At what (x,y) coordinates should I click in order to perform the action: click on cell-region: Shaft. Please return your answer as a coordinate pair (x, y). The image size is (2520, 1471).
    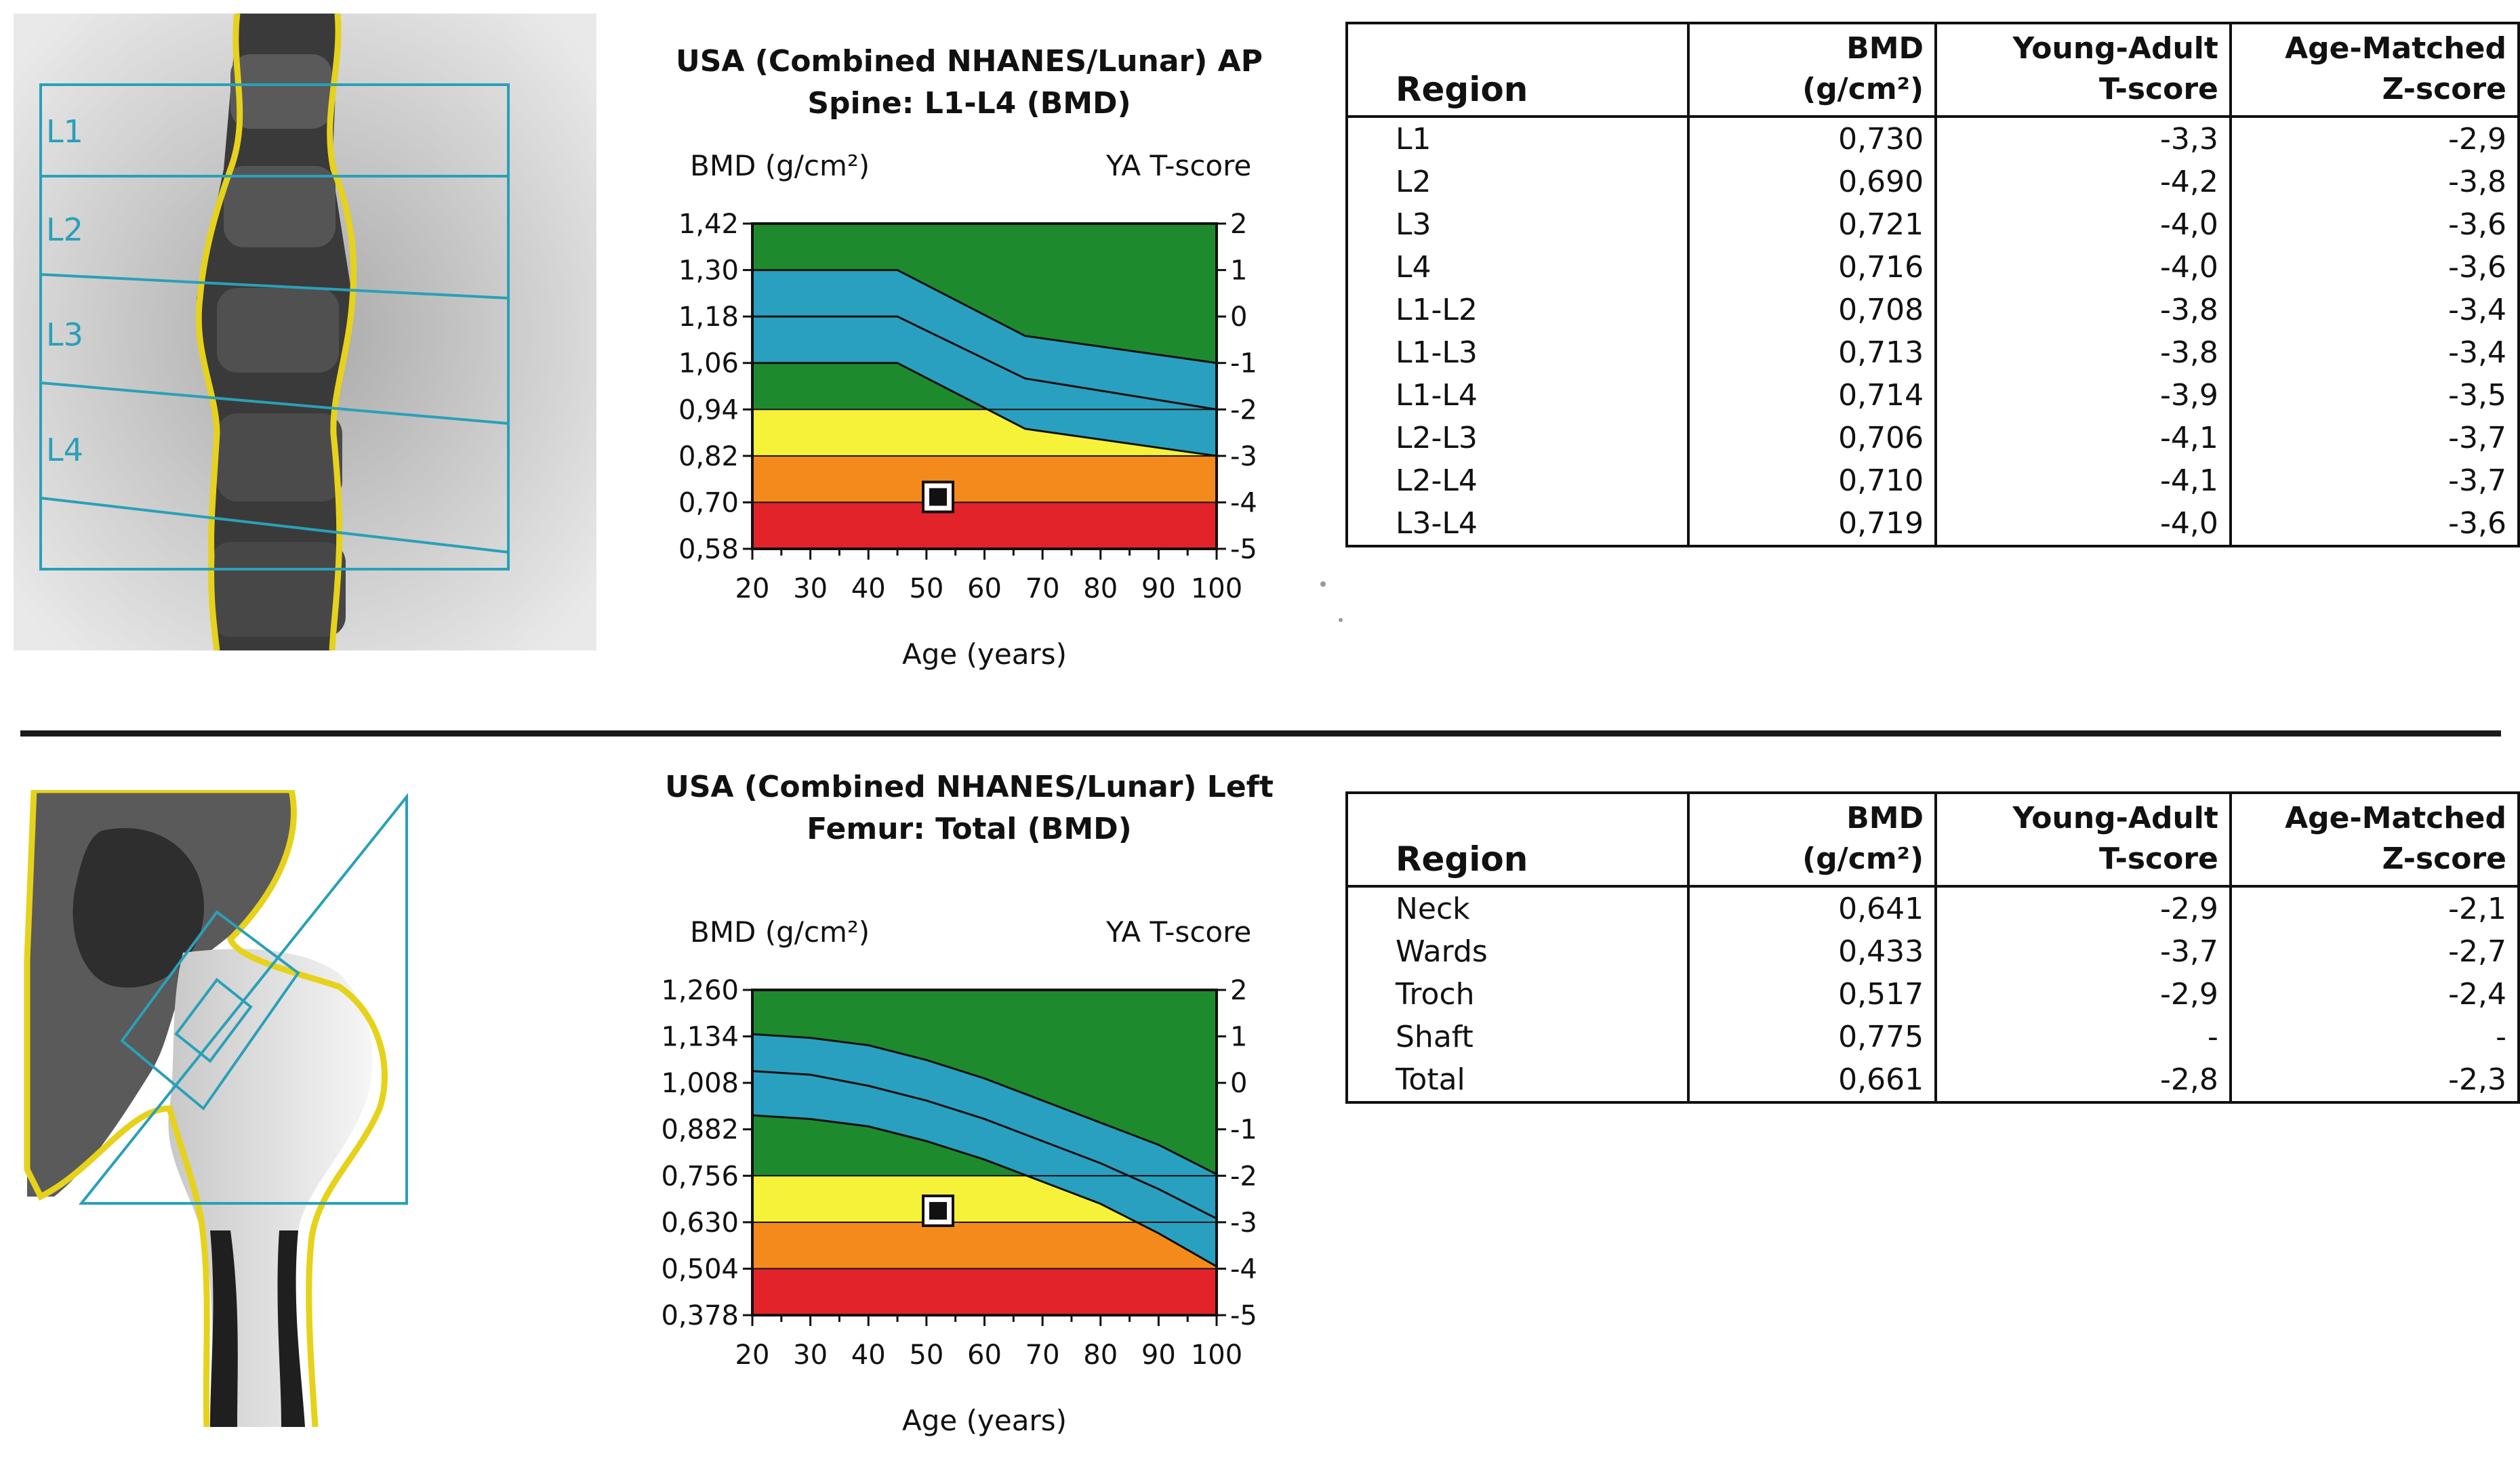
    Looking at the image, I should click on (1435, 1037).